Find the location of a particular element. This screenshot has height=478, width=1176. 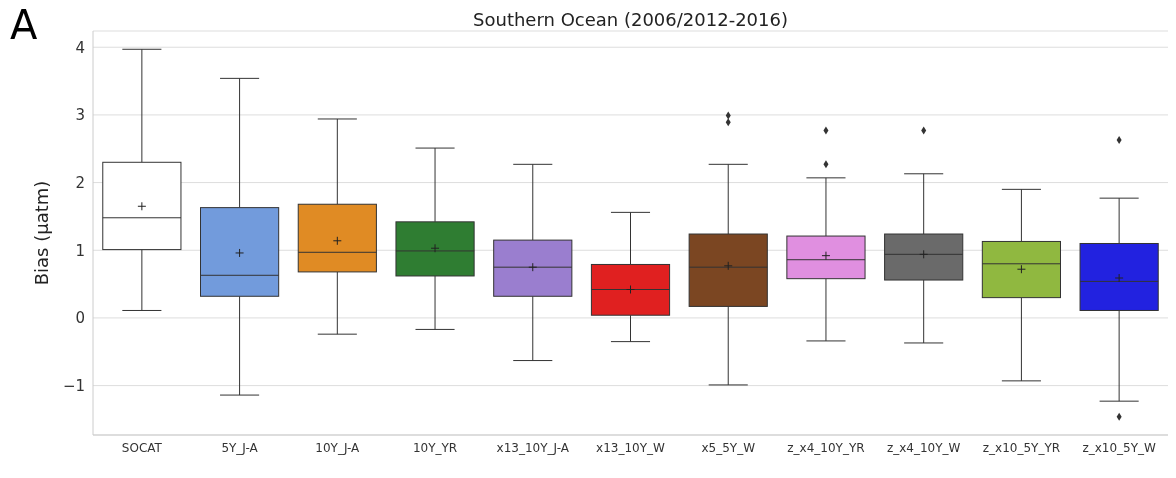

x-tick-label: SOCAT is located at coordinates (142, 447).